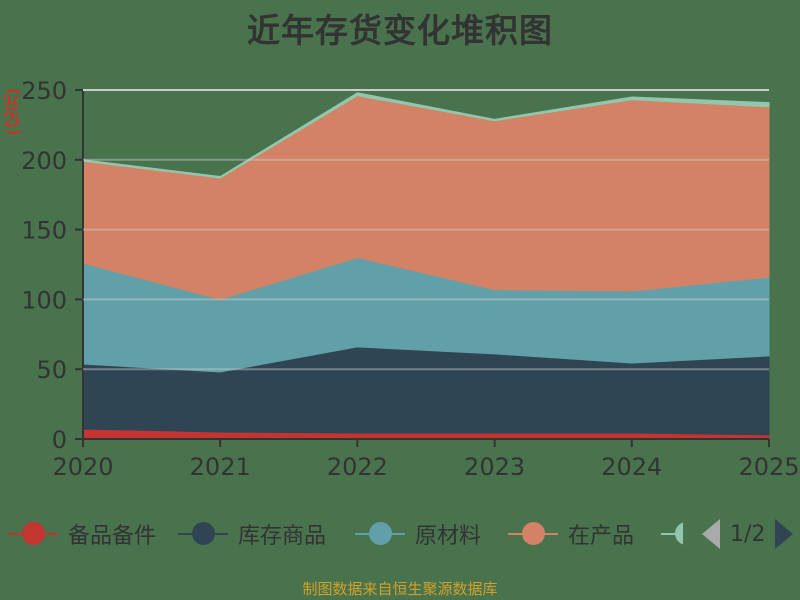 This screenshot has height=600, width=800. I want to click on legend-page-indicator: 1/2, so click(748, 534).